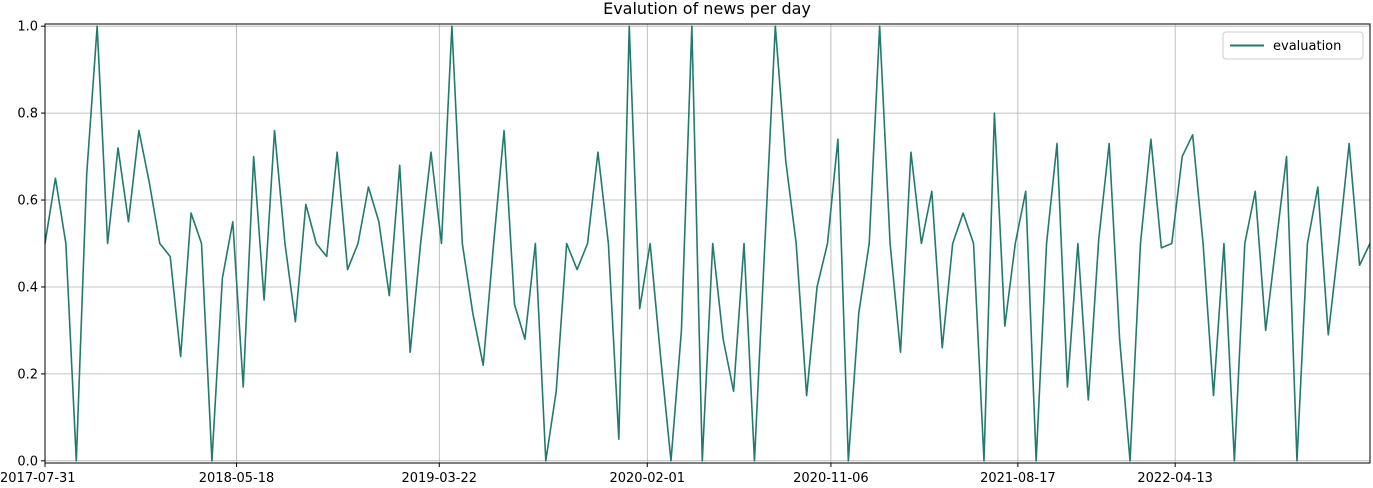 Image resolution: width=1373 pixels, height=488 pixels. Describe the element at coordinates (647, 478) in the screenshot. I see `x-tick-label: 2020-02-01` at that location.